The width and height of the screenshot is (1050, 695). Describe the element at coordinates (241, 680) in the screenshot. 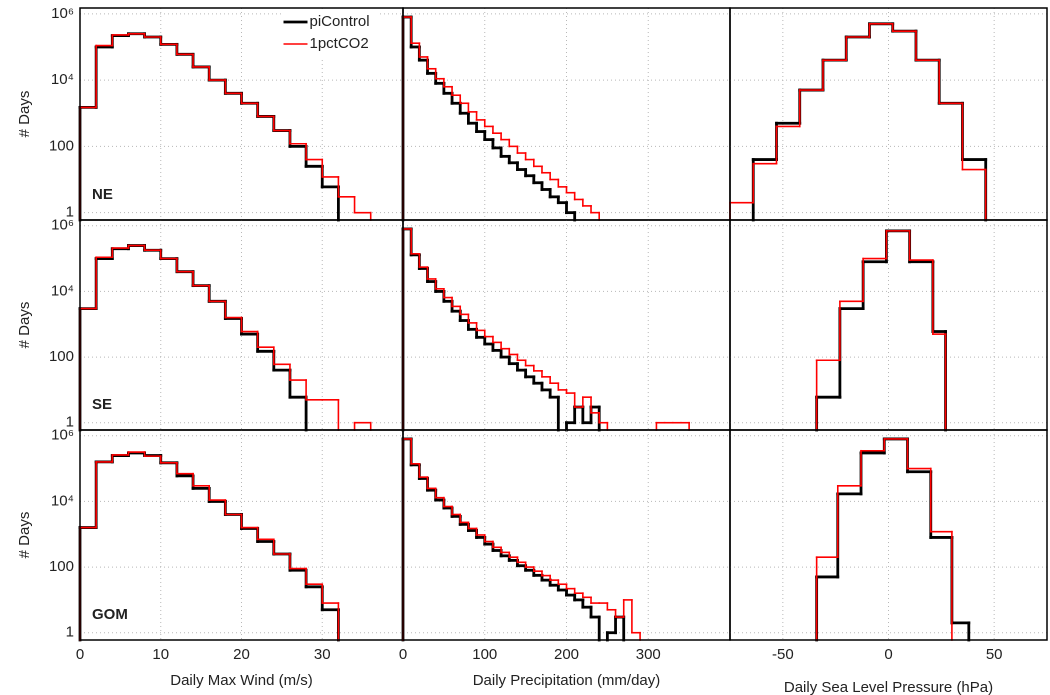

I see `x-axis-label: Daily Max Wind (m/s)` at that location.